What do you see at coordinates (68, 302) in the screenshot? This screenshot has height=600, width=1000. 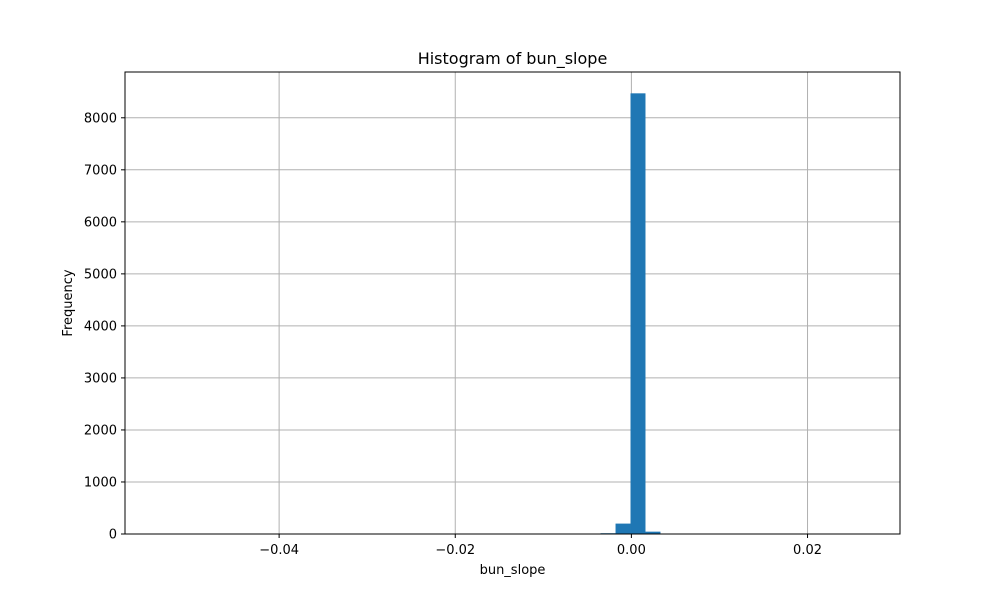 I see `y-axis-label: Frequency` at bounding box center [68, 302].